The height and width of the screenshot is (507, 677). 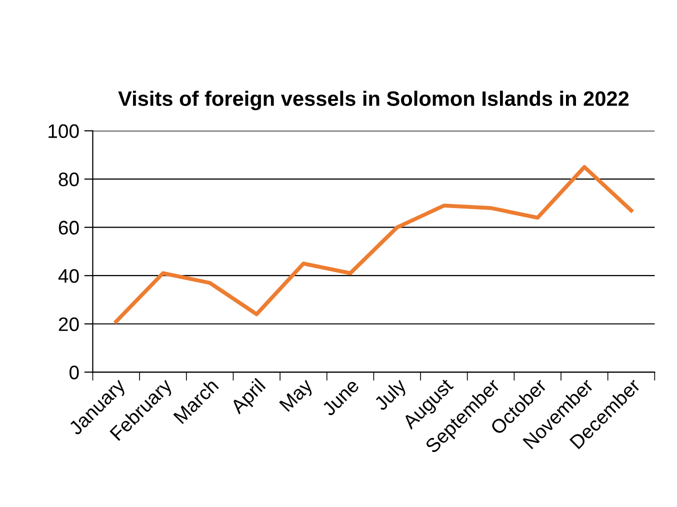 What do you see at coordinates (68, 227) in the screenshot?
I see `y-tick-label: 60` at bounding box center [68, 227].